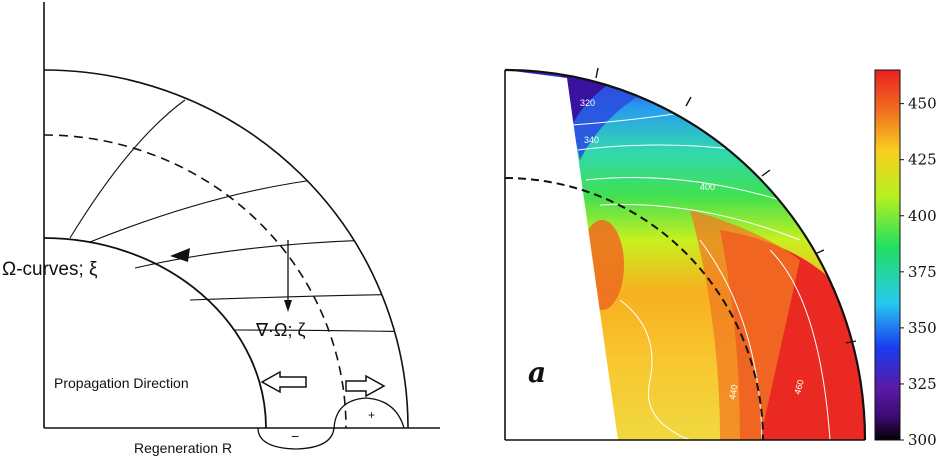 Image resolution: width=946 pixels, height=459 pixels. What do you see at coordinates (561, 255) in the screenshot?
I see `excluded-wedge` at bounding box center [561, 255].